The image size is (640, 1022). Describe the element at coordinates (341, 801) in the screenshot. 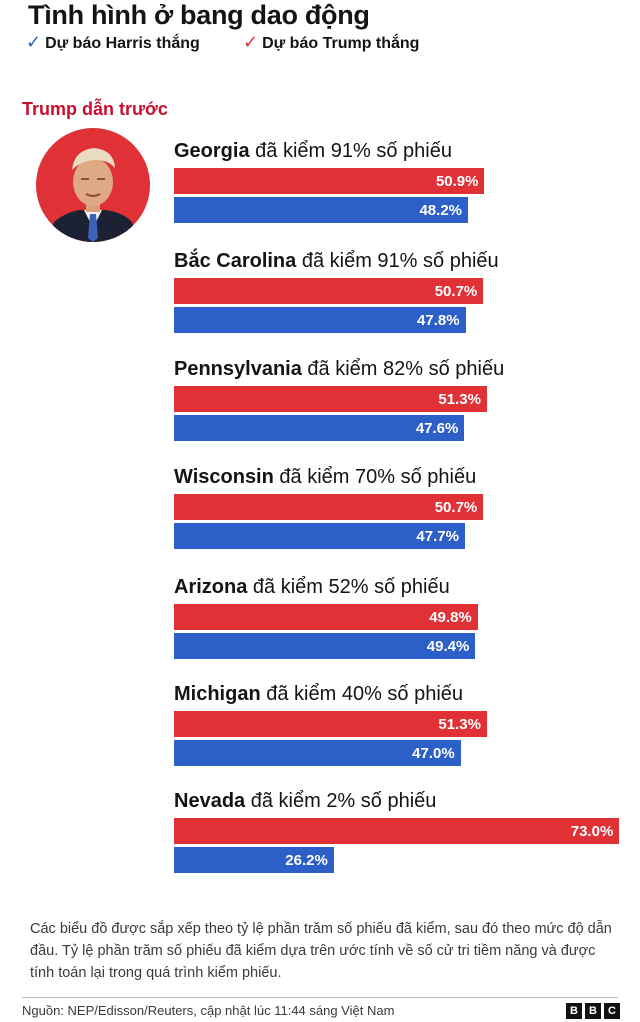

I see `counted-percent: 2%` at that location.